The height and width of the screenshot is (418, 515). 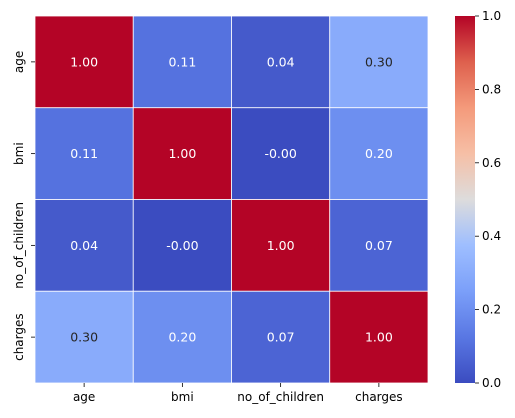 I want to click on colorbar-tick-label: 1.0, so click(x=491, y=16).